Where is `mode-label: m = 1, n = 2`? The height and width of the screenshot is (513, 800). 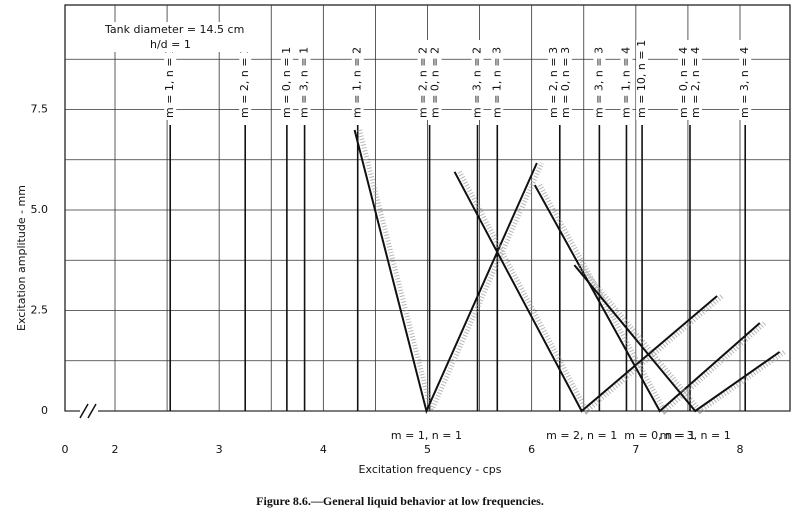
mode-label: m = 1, n = 2 is located at coordinates (357, 82).